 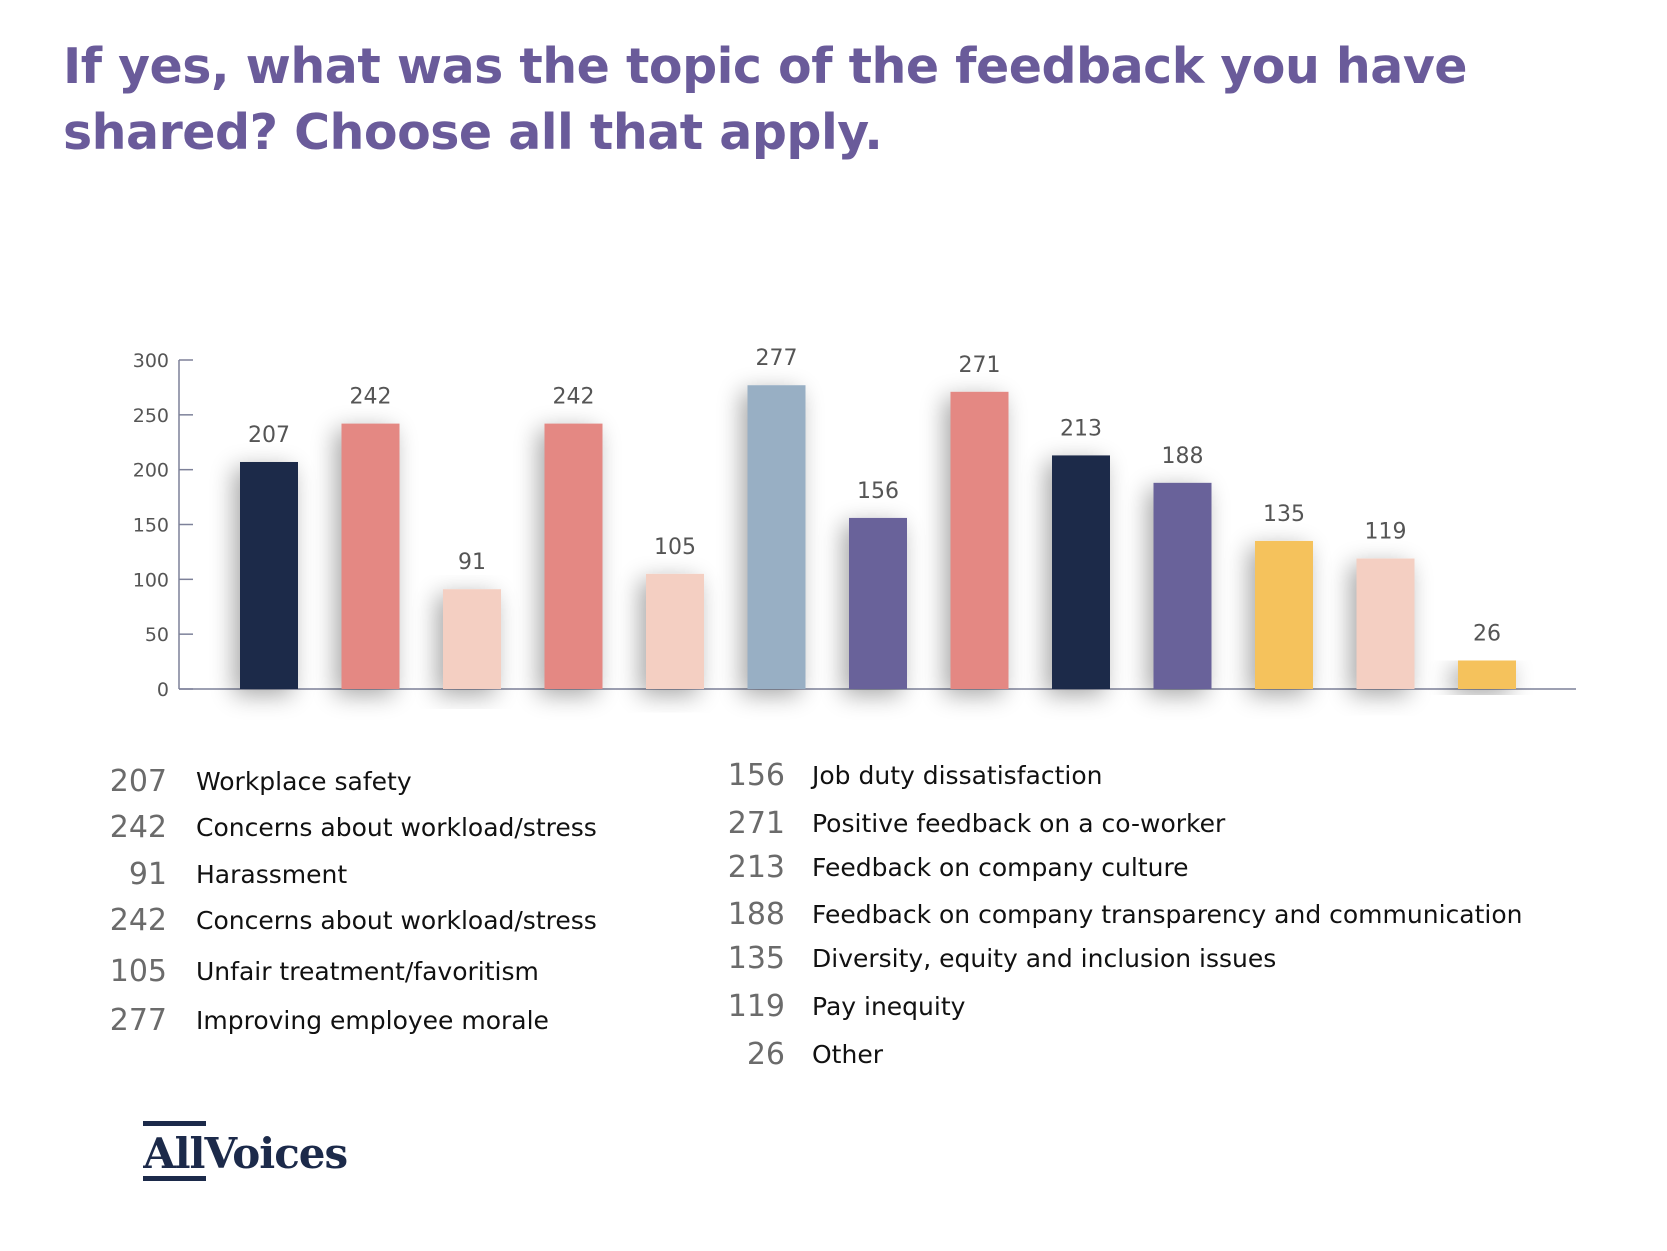 What do you see at coordinates (163, 690) in the screenshot?
I see `y-tick-label: 0` at bounding box center [163, 690].